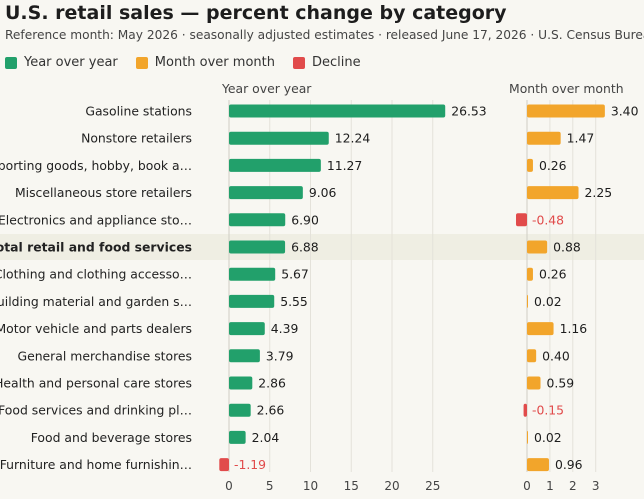 The height and width of the screenshot is (499, 644). What do you see at coordinates (556, 355) in the screenshot?
I see `mom-value-label: 0.40` at bounding box center [556, 355].